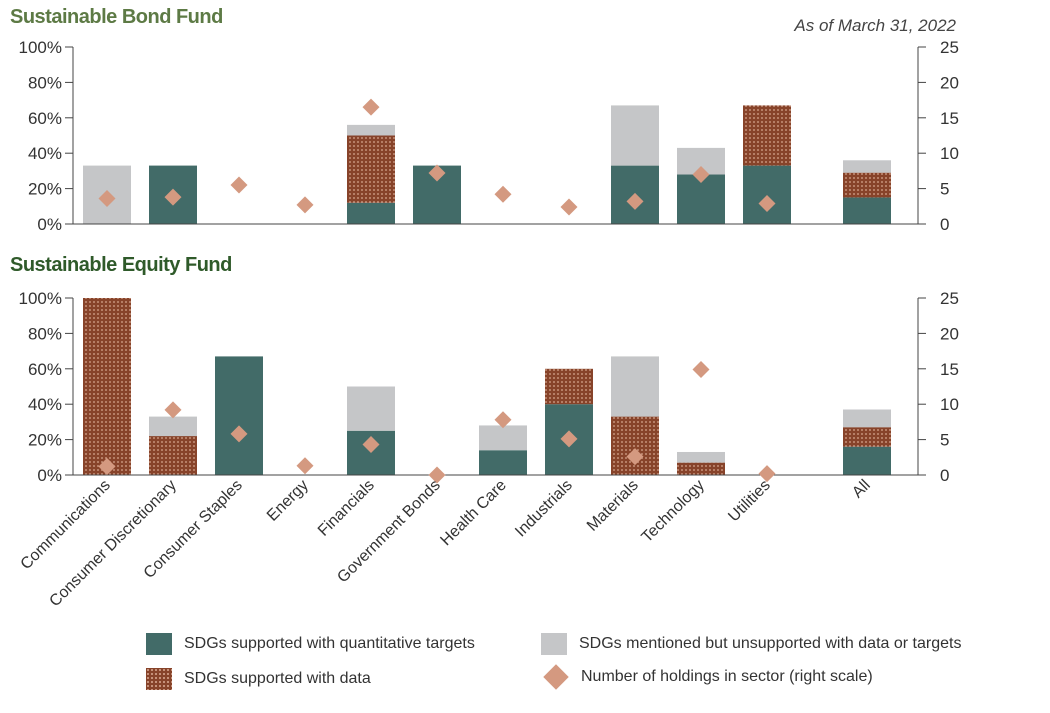  I want to click on bond-y-tick-label: 60%, so click(45, 118).